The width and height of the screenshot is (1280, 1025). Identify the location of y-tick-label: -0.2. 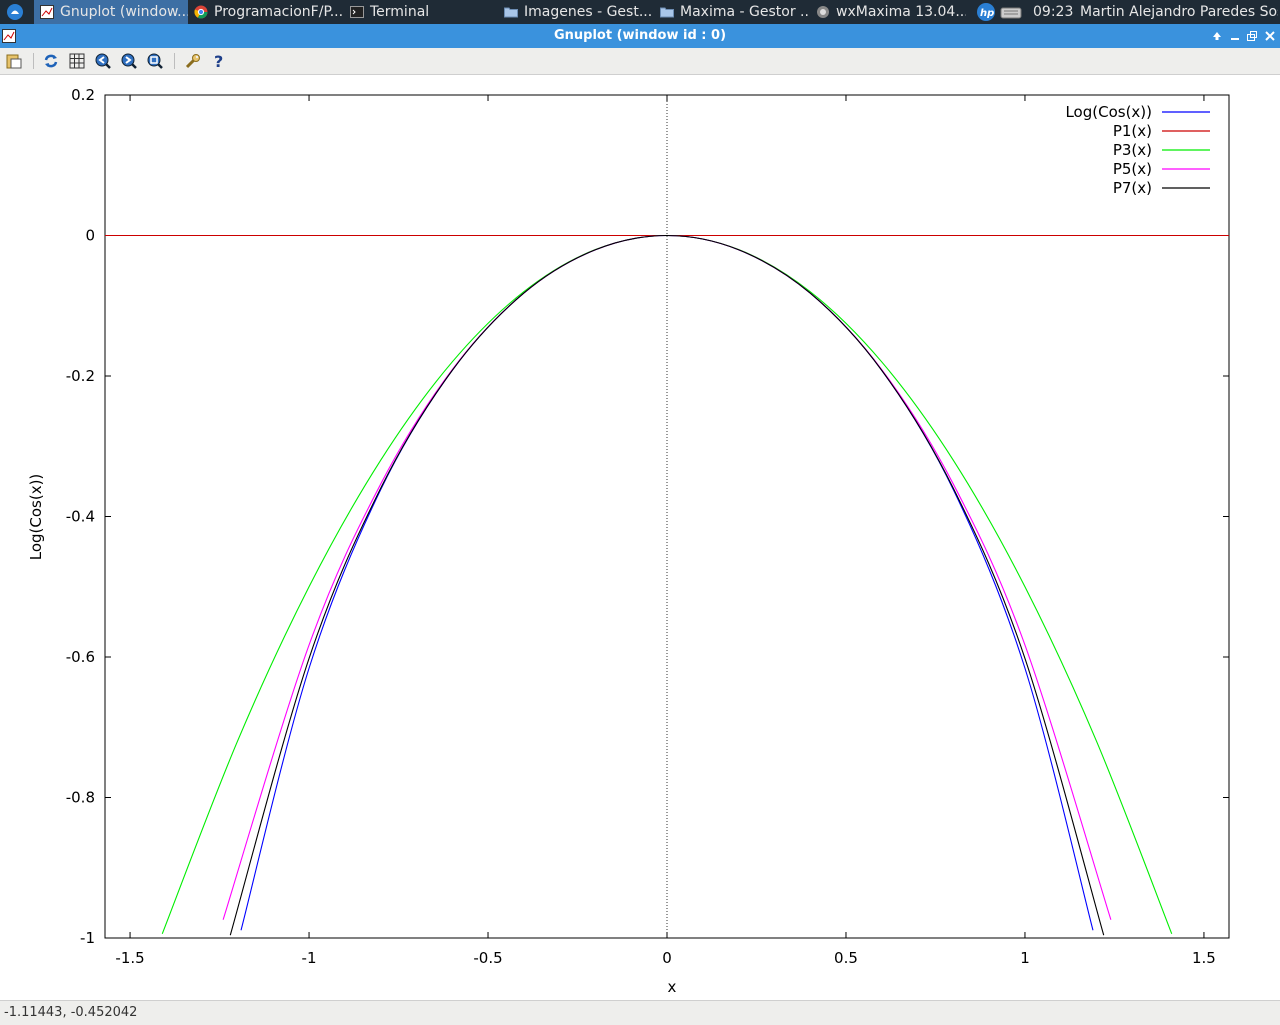
(80, 376).